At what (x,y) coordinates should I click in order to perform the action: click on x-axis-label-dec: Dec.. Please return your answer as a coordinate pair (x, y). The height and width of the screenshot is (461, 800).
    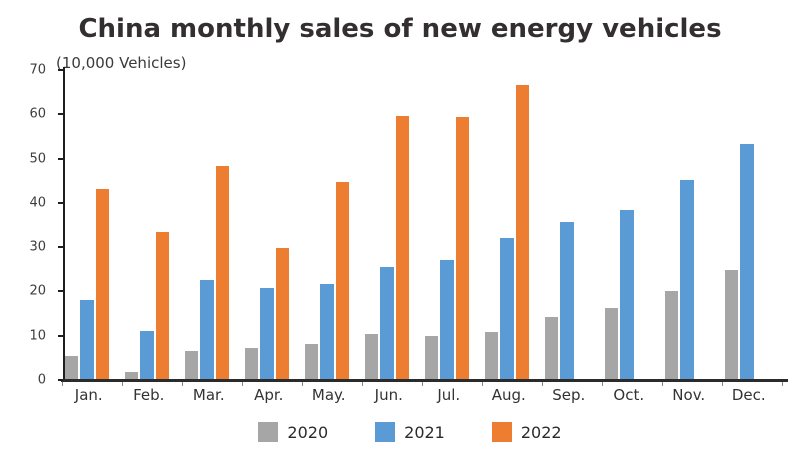
    Looking at the image, I should click on (748, 395).